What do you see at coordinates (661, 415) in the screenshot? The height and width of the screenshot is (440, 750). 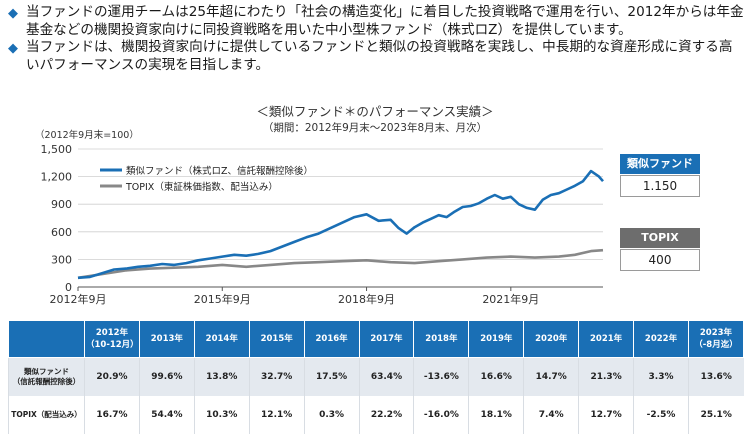 I see `table-cell: -2.5%` at bounding box center [661, 415].